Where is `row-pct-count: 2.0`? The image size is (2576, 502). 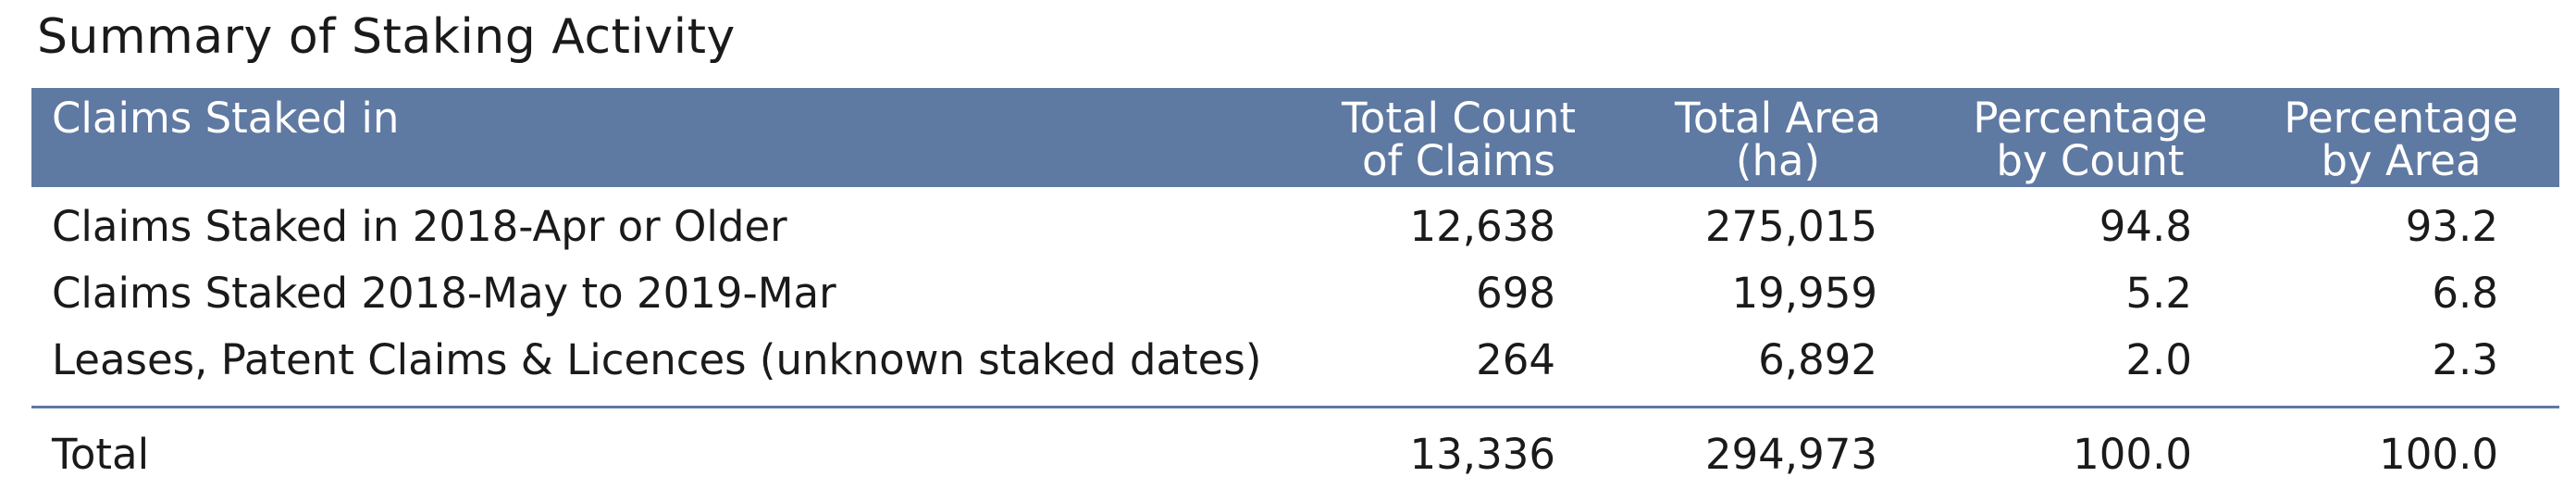 row-pct-count: 2.0 is located at coordinates (2158, 359).